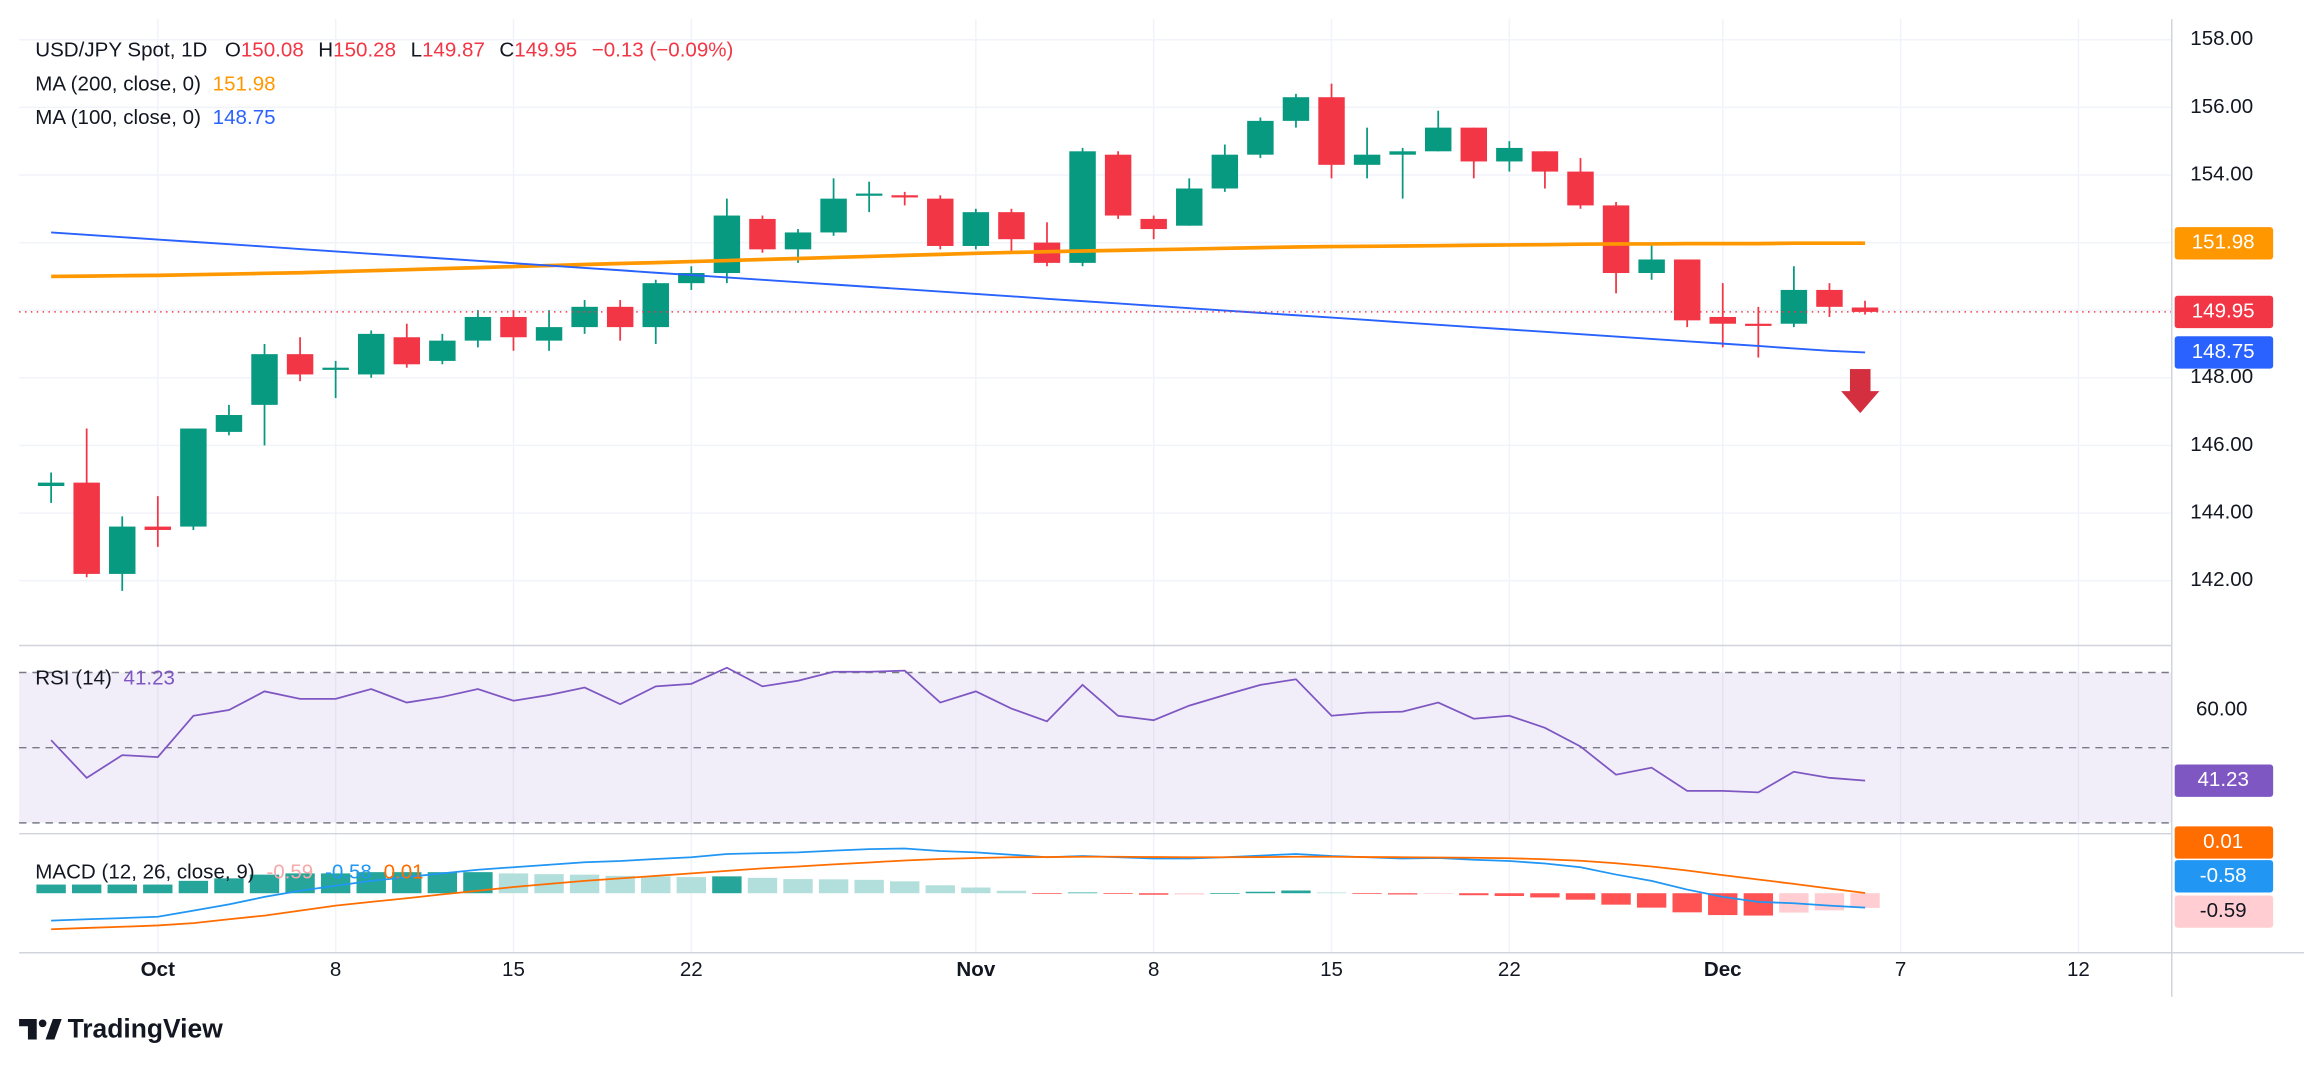  Describe the element at coordinates (289, 872) in the screenshot. I see `hist-value: -0.59` at that location.